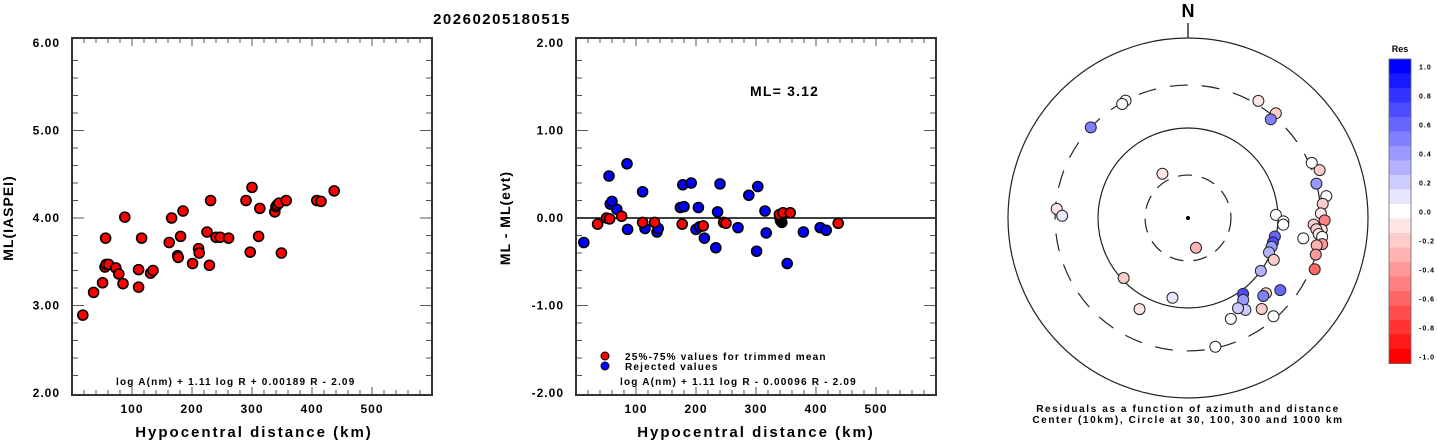 Image resolution: width=1437 pixels, height=441 pixels. Describe the element at coordinates (550, 131) in the screenshot. I see `y-tick-label: 1.00` at that location.